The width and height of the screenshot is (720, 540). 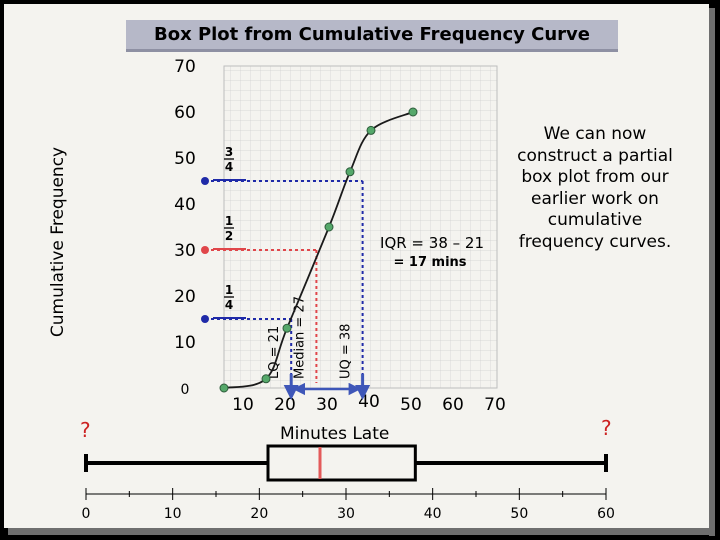 I want to click on slide-shadow-right, so click(x=712, y=272).